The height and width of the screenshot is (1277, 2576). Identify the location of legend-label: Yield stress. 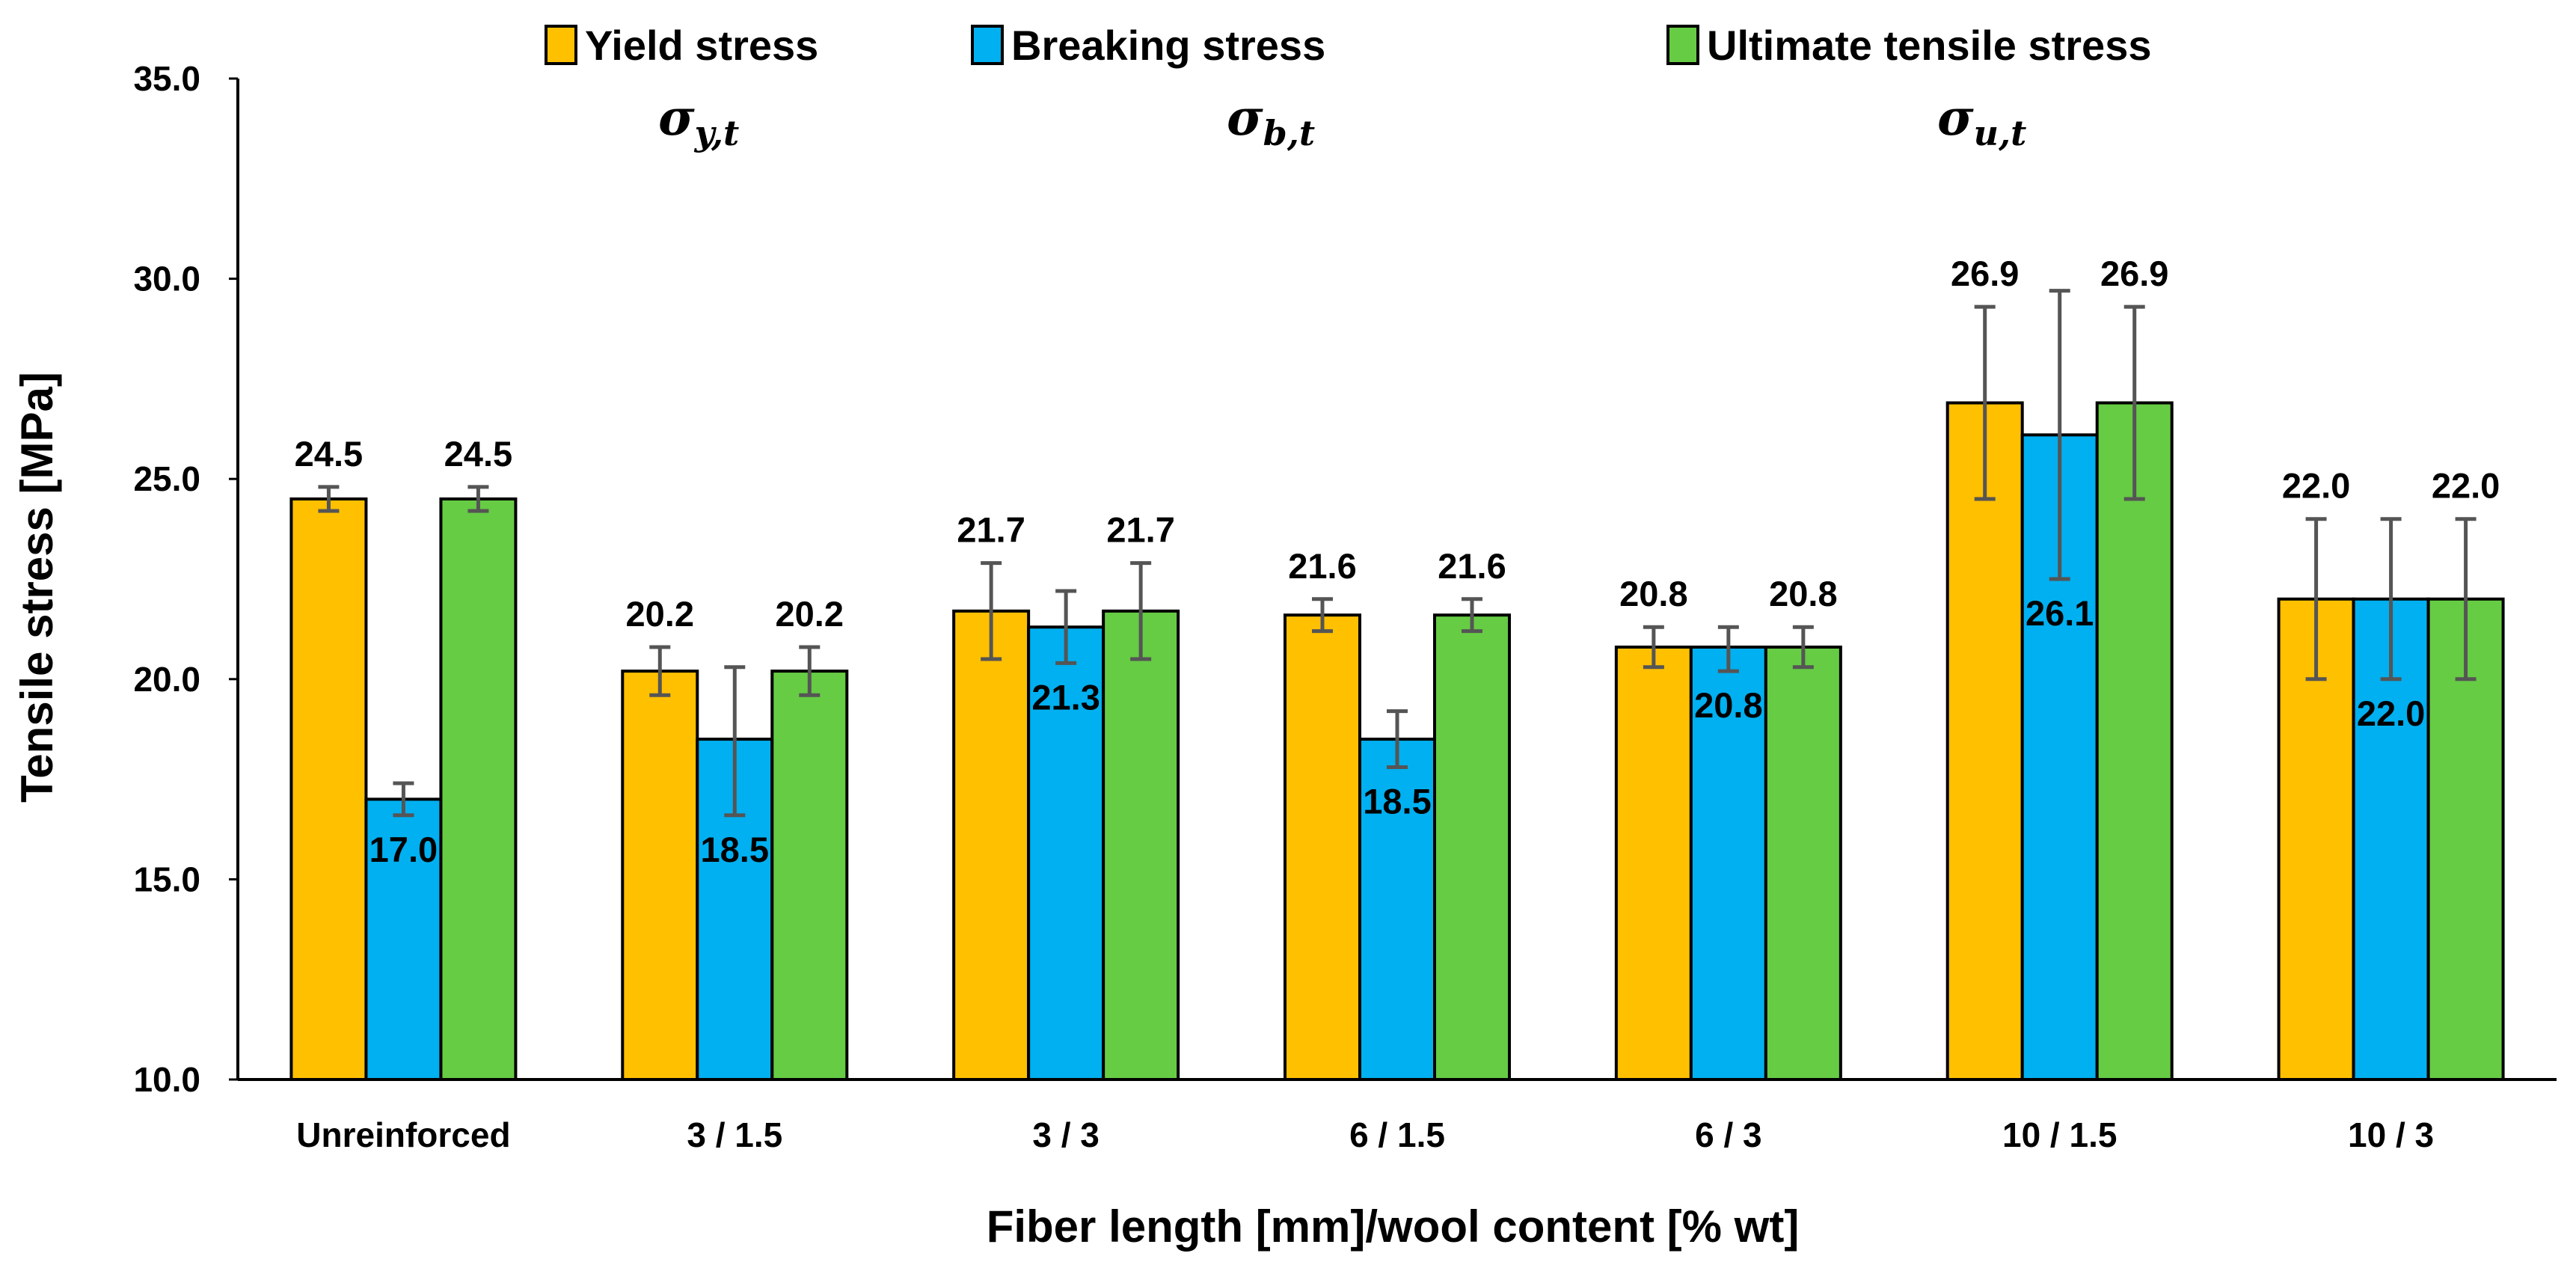
(701, 45).